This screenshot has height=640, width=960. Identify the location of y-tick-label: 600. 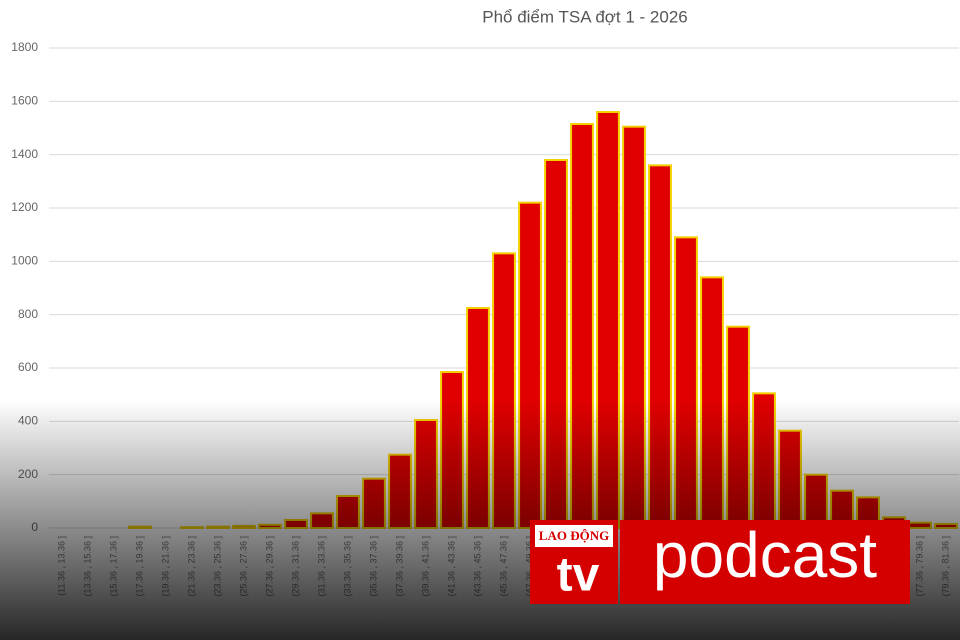
(28, 367).